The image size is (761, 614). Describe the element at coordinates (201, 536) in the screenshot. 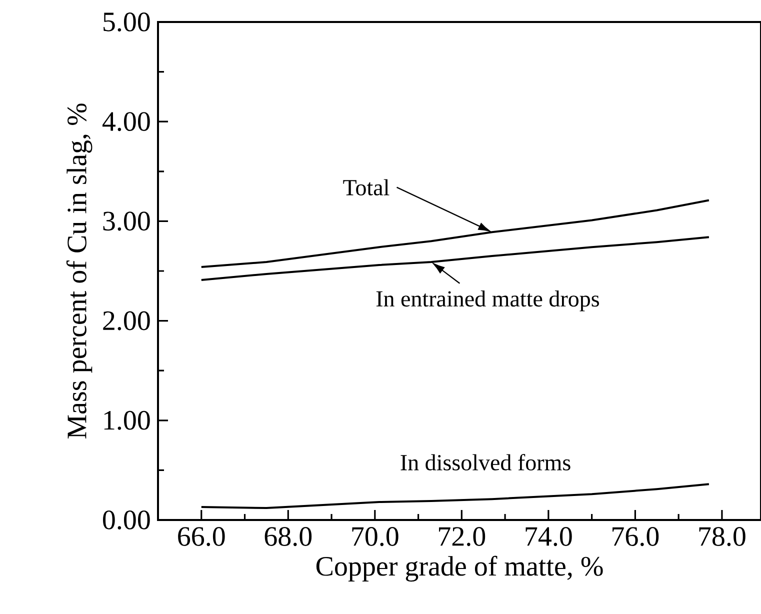

I see `x-tick-label: 66.0` at that location.